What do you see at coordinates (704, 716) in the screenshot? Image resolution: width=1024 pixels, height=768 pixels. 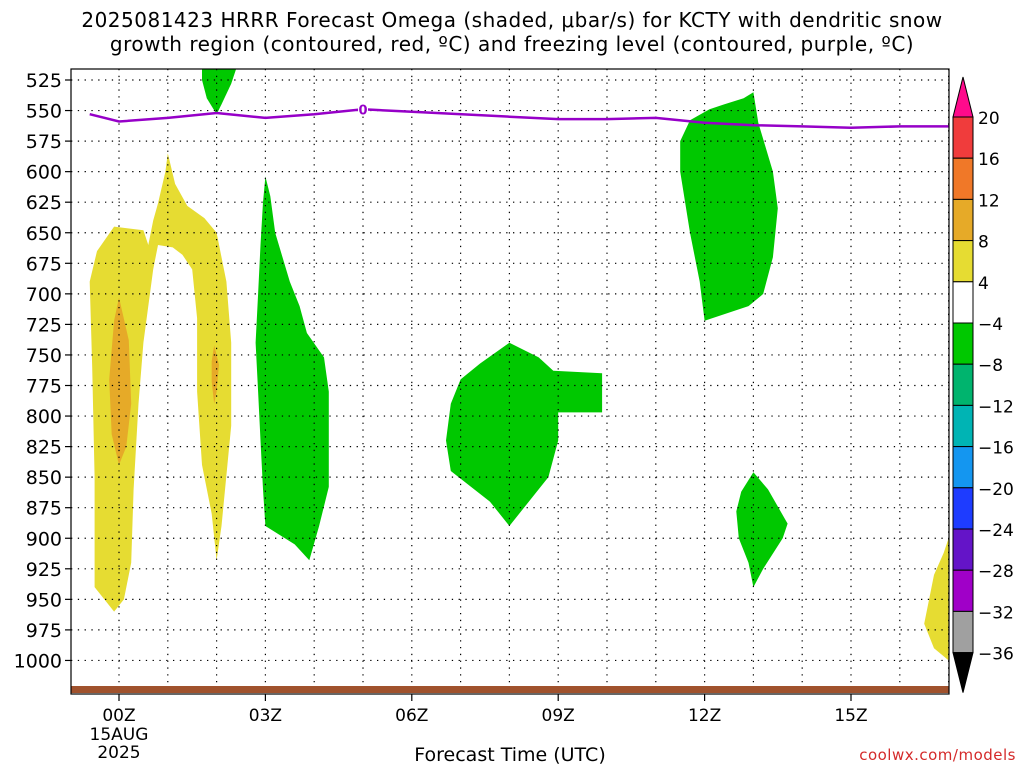 I see `x-tick-label: 12Z` at bounding box center [704, 716].